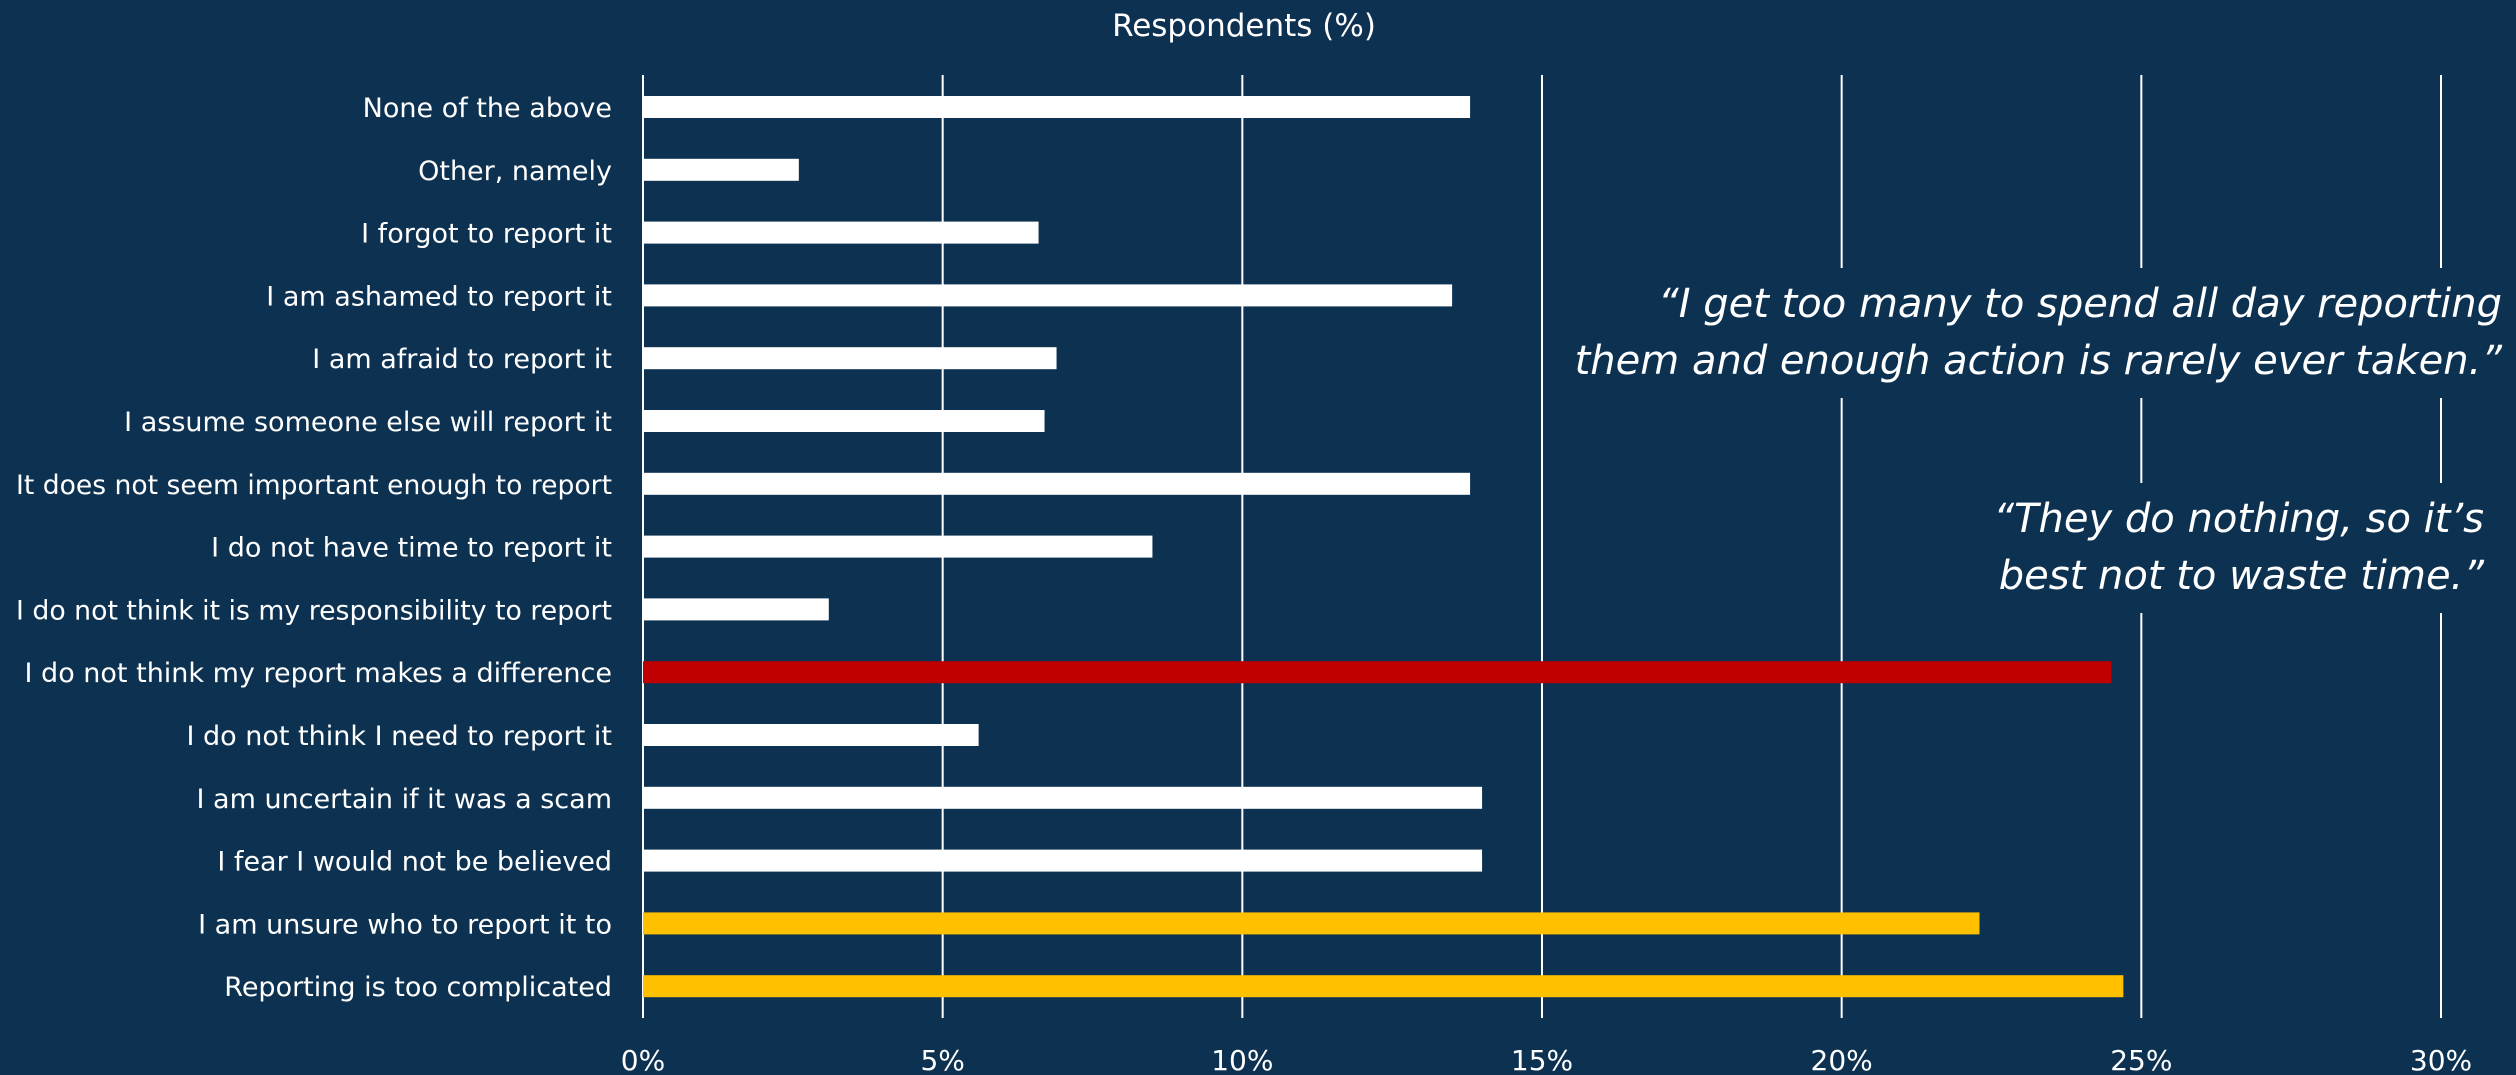 The width and height of the screenshot is (2516, 1075). Describe the element at coordinates (405, 924) in the screenshot. I see `category-label: I am unsure who to report it to` at that location.